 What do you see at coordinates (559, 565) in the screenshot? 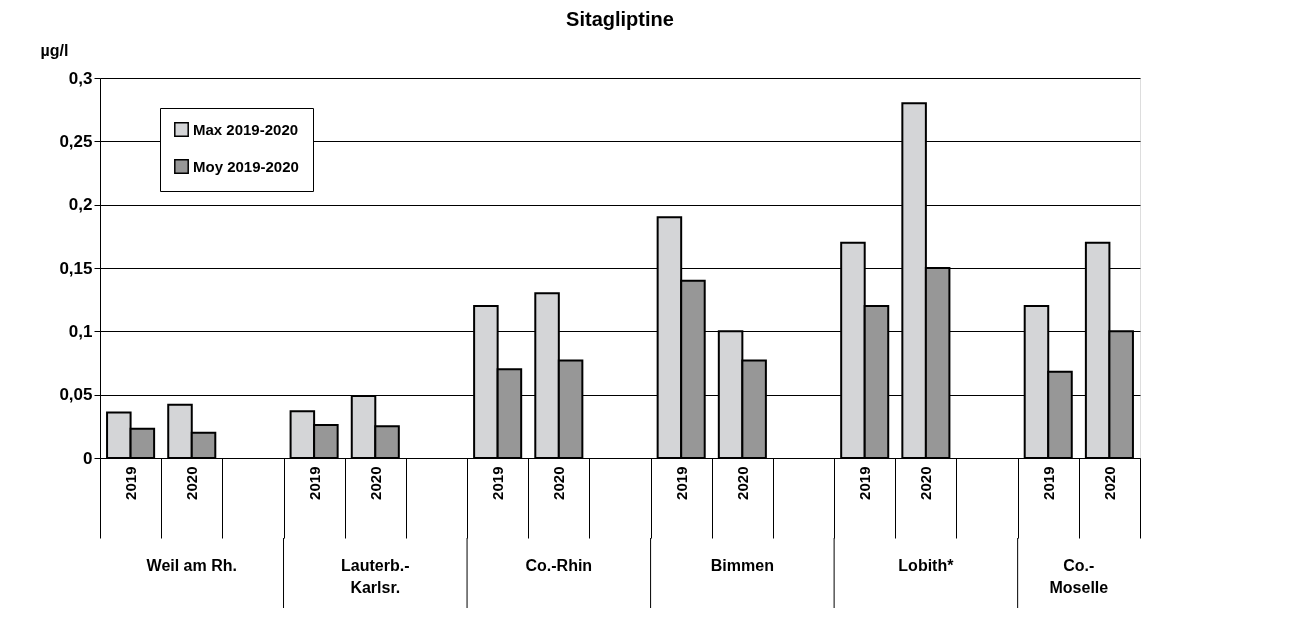
I see `text: Co.-Rhin` at bounding box center [559, 565].